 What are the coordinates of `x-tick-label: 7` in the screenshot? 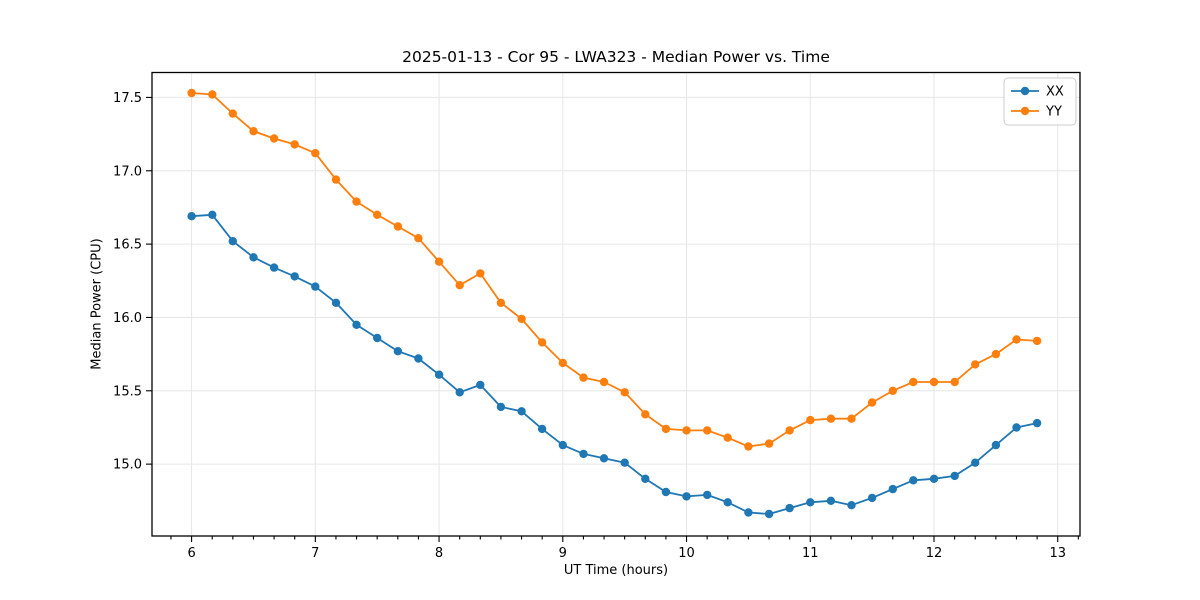 It's located at (315, 553).